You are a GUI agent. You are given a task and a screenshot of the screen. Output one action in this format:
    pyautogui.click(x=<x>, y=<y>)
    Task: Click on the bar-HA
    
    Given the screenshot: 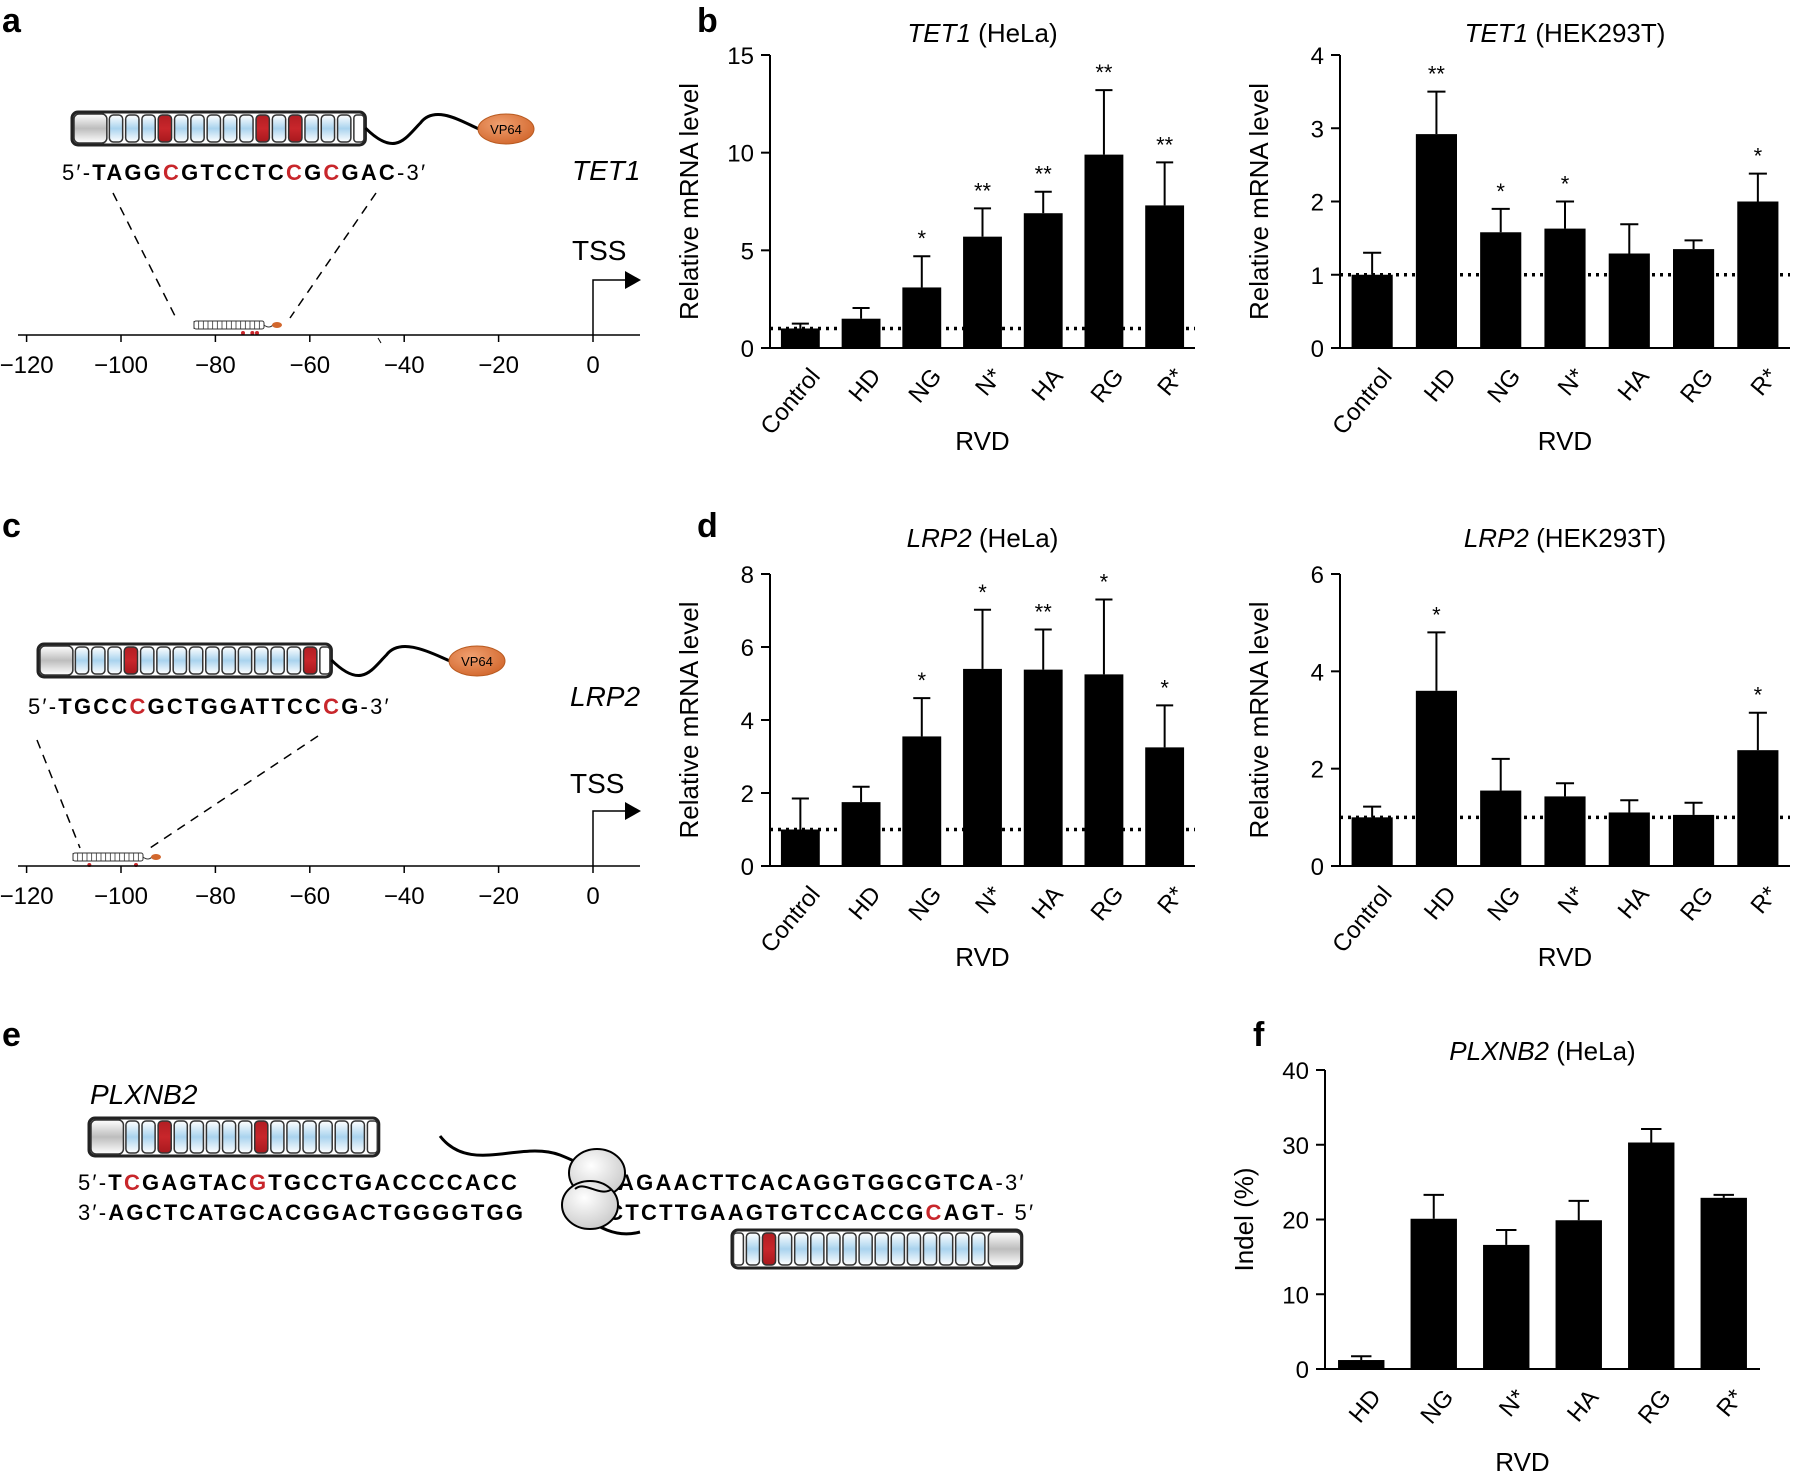 What is the action you would take?
    pyautogui.click(x=1629, y=839)
    